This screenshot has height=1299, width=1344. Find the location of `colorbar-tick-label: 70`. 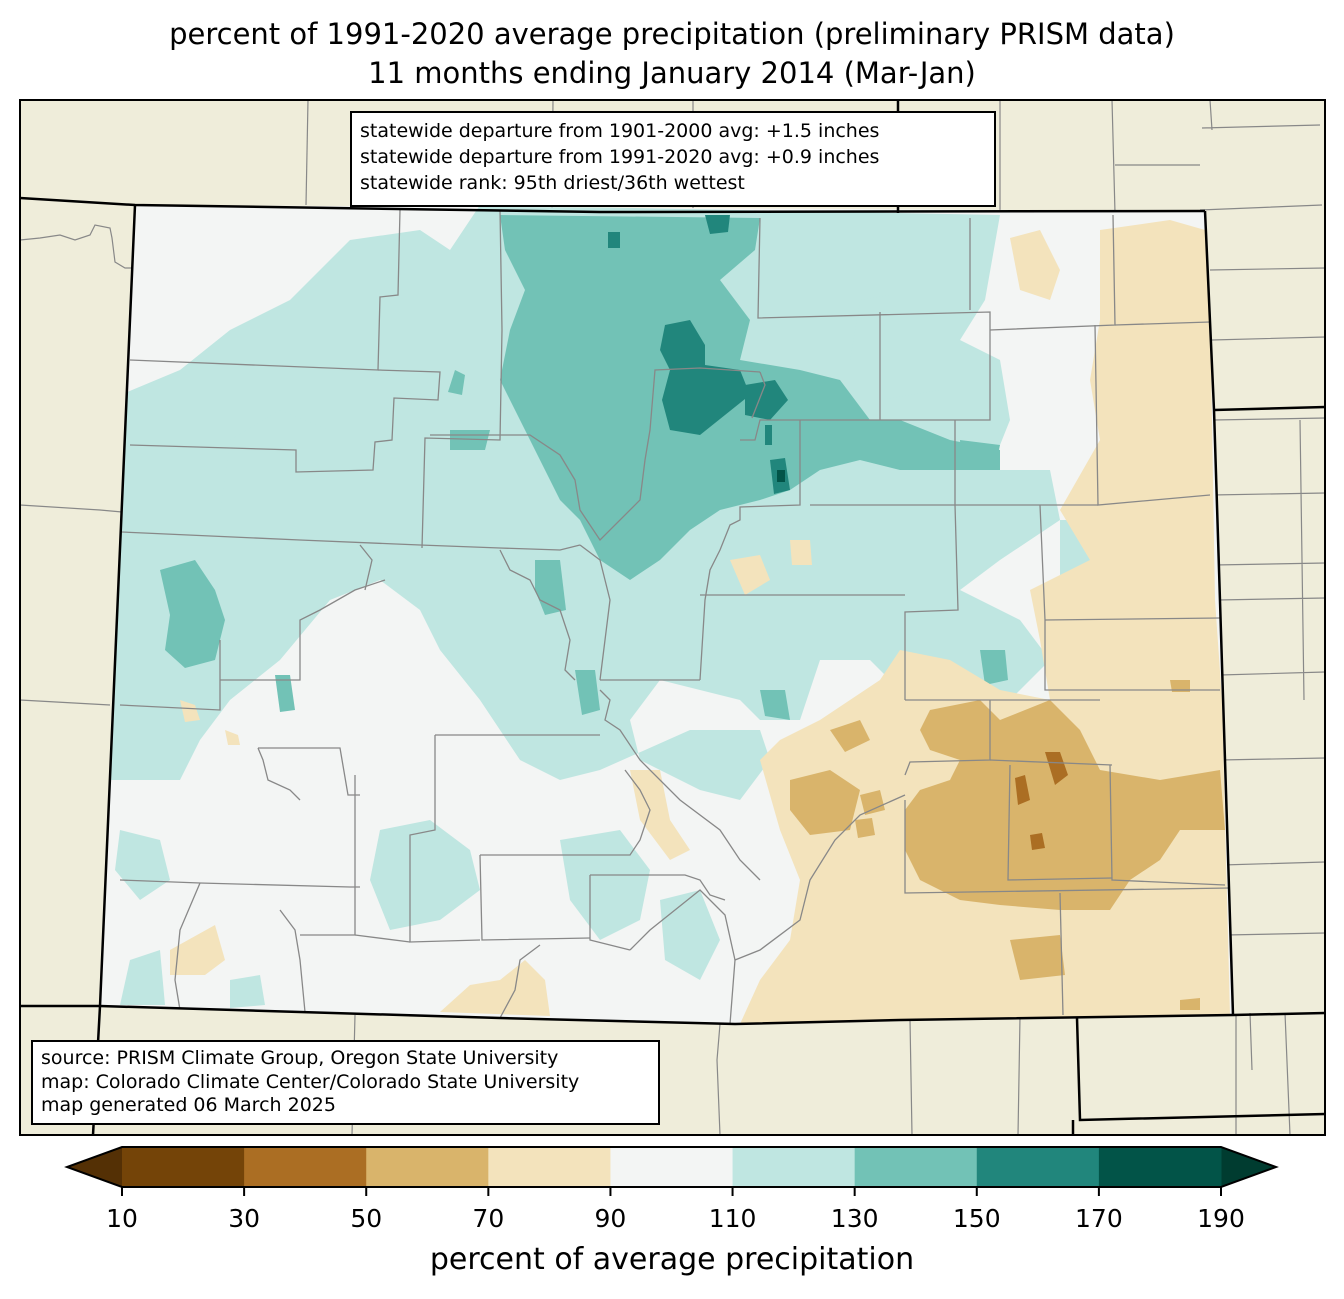

colorbar-tick-label: 70 is located at coordinates (488, 1218).